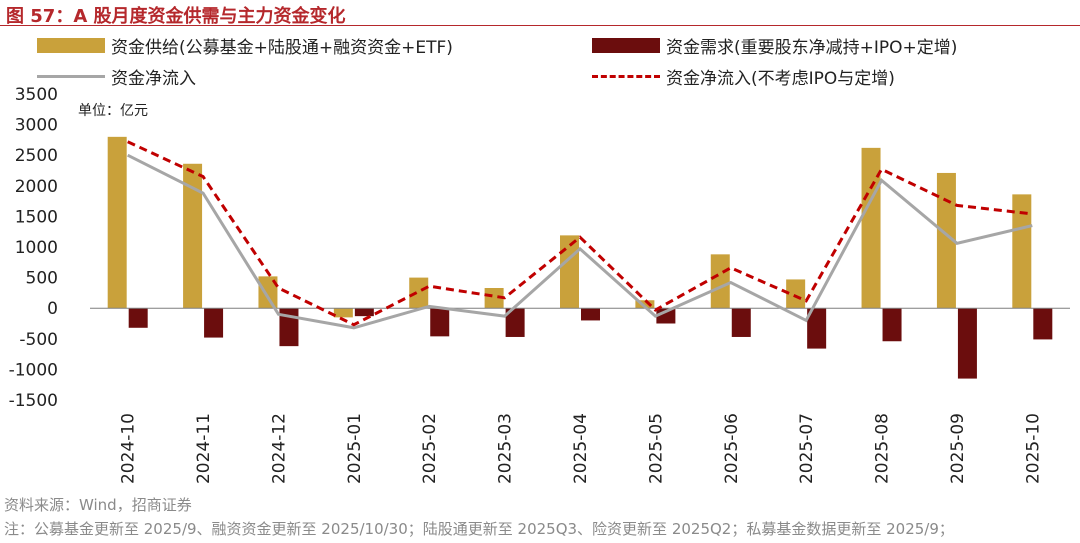 This screenshot has height=543, width=1080. What do you see at coordinates (430, 448) in the screenshot?
I see `x-tick-label: 2025-02` at bounding box center [430, 448].